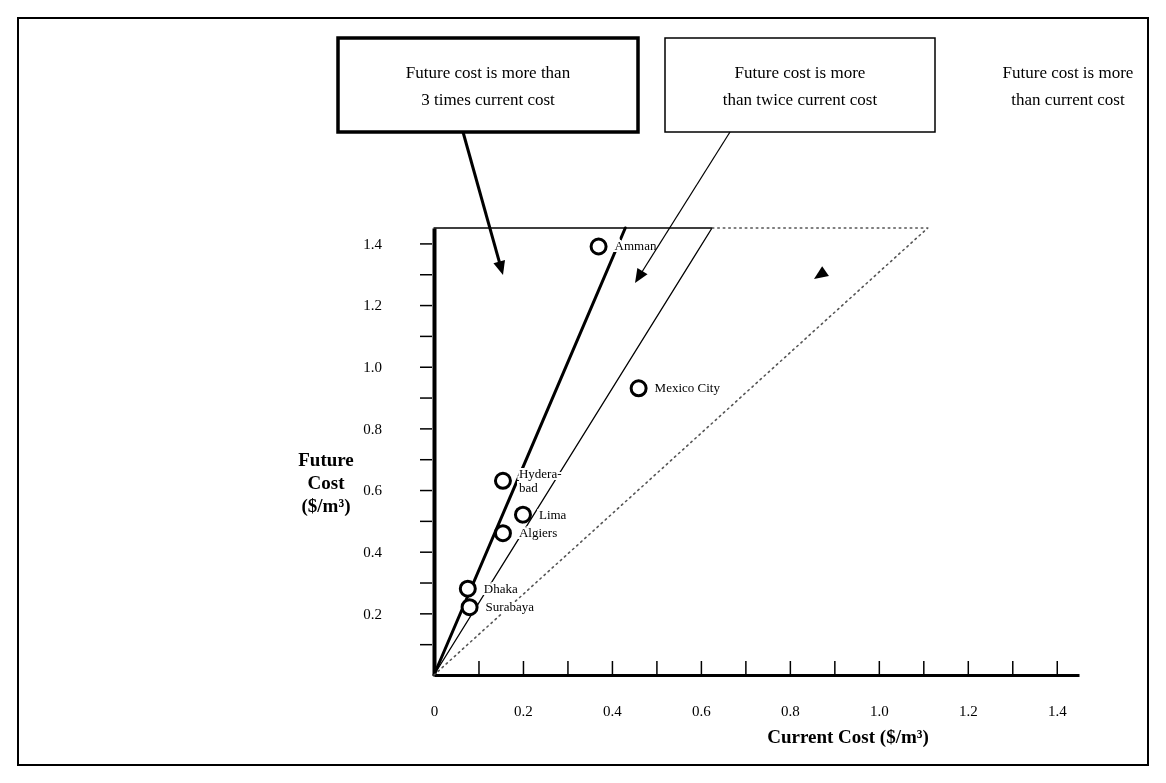 Image resolution: width=1166 pixels, height=783 pixels. Describe the element at coordinates (373, 243) in the screenshot. I see `y-tick-label: 1.4` at that location.